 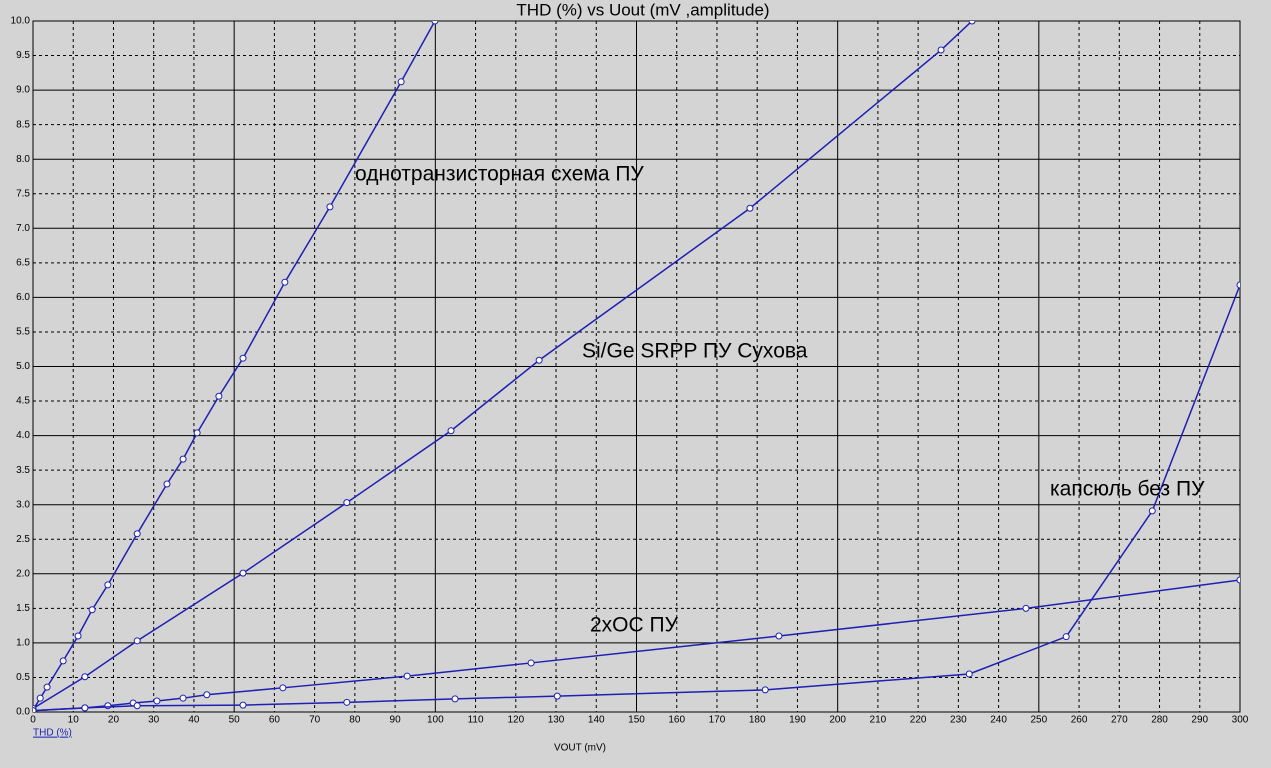 What do you see at coordinates (23, 193) in the screenshot?
I see `y-tick-label: 7.5` at bounding box center [23, 193].